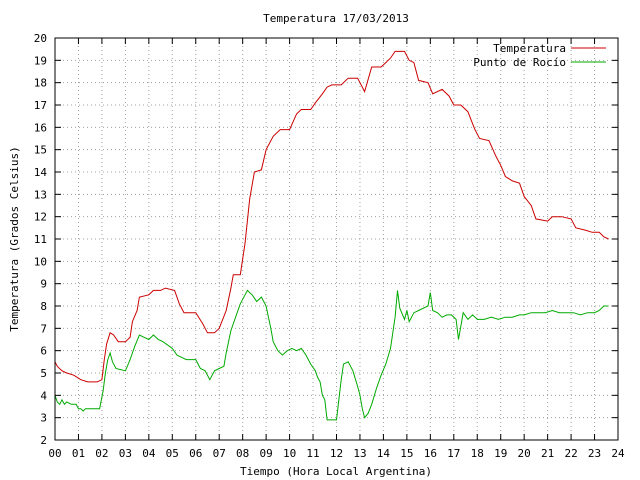 The image size is (640, 480). I want to click on y-tick-label-9: 9, so click(43, 284).